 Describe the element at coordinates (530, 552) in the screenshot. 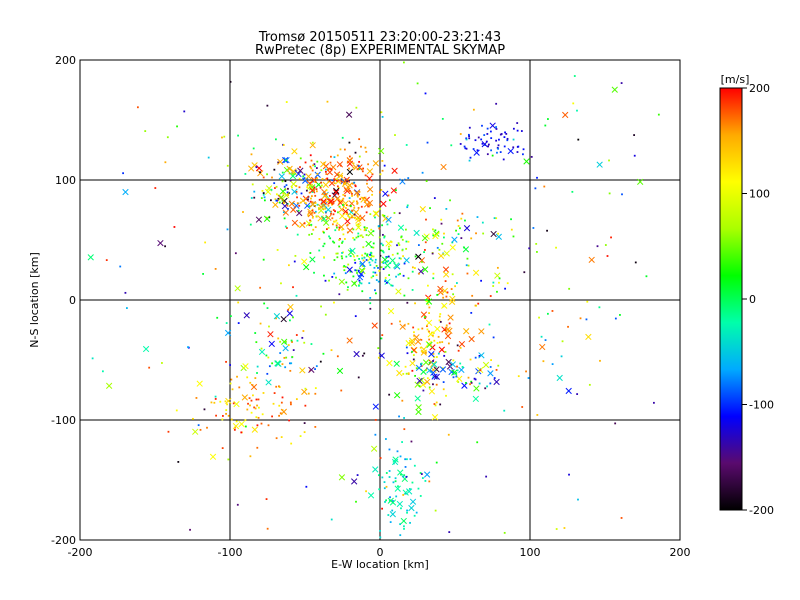

I see `x-tick-label: 100` at that location.